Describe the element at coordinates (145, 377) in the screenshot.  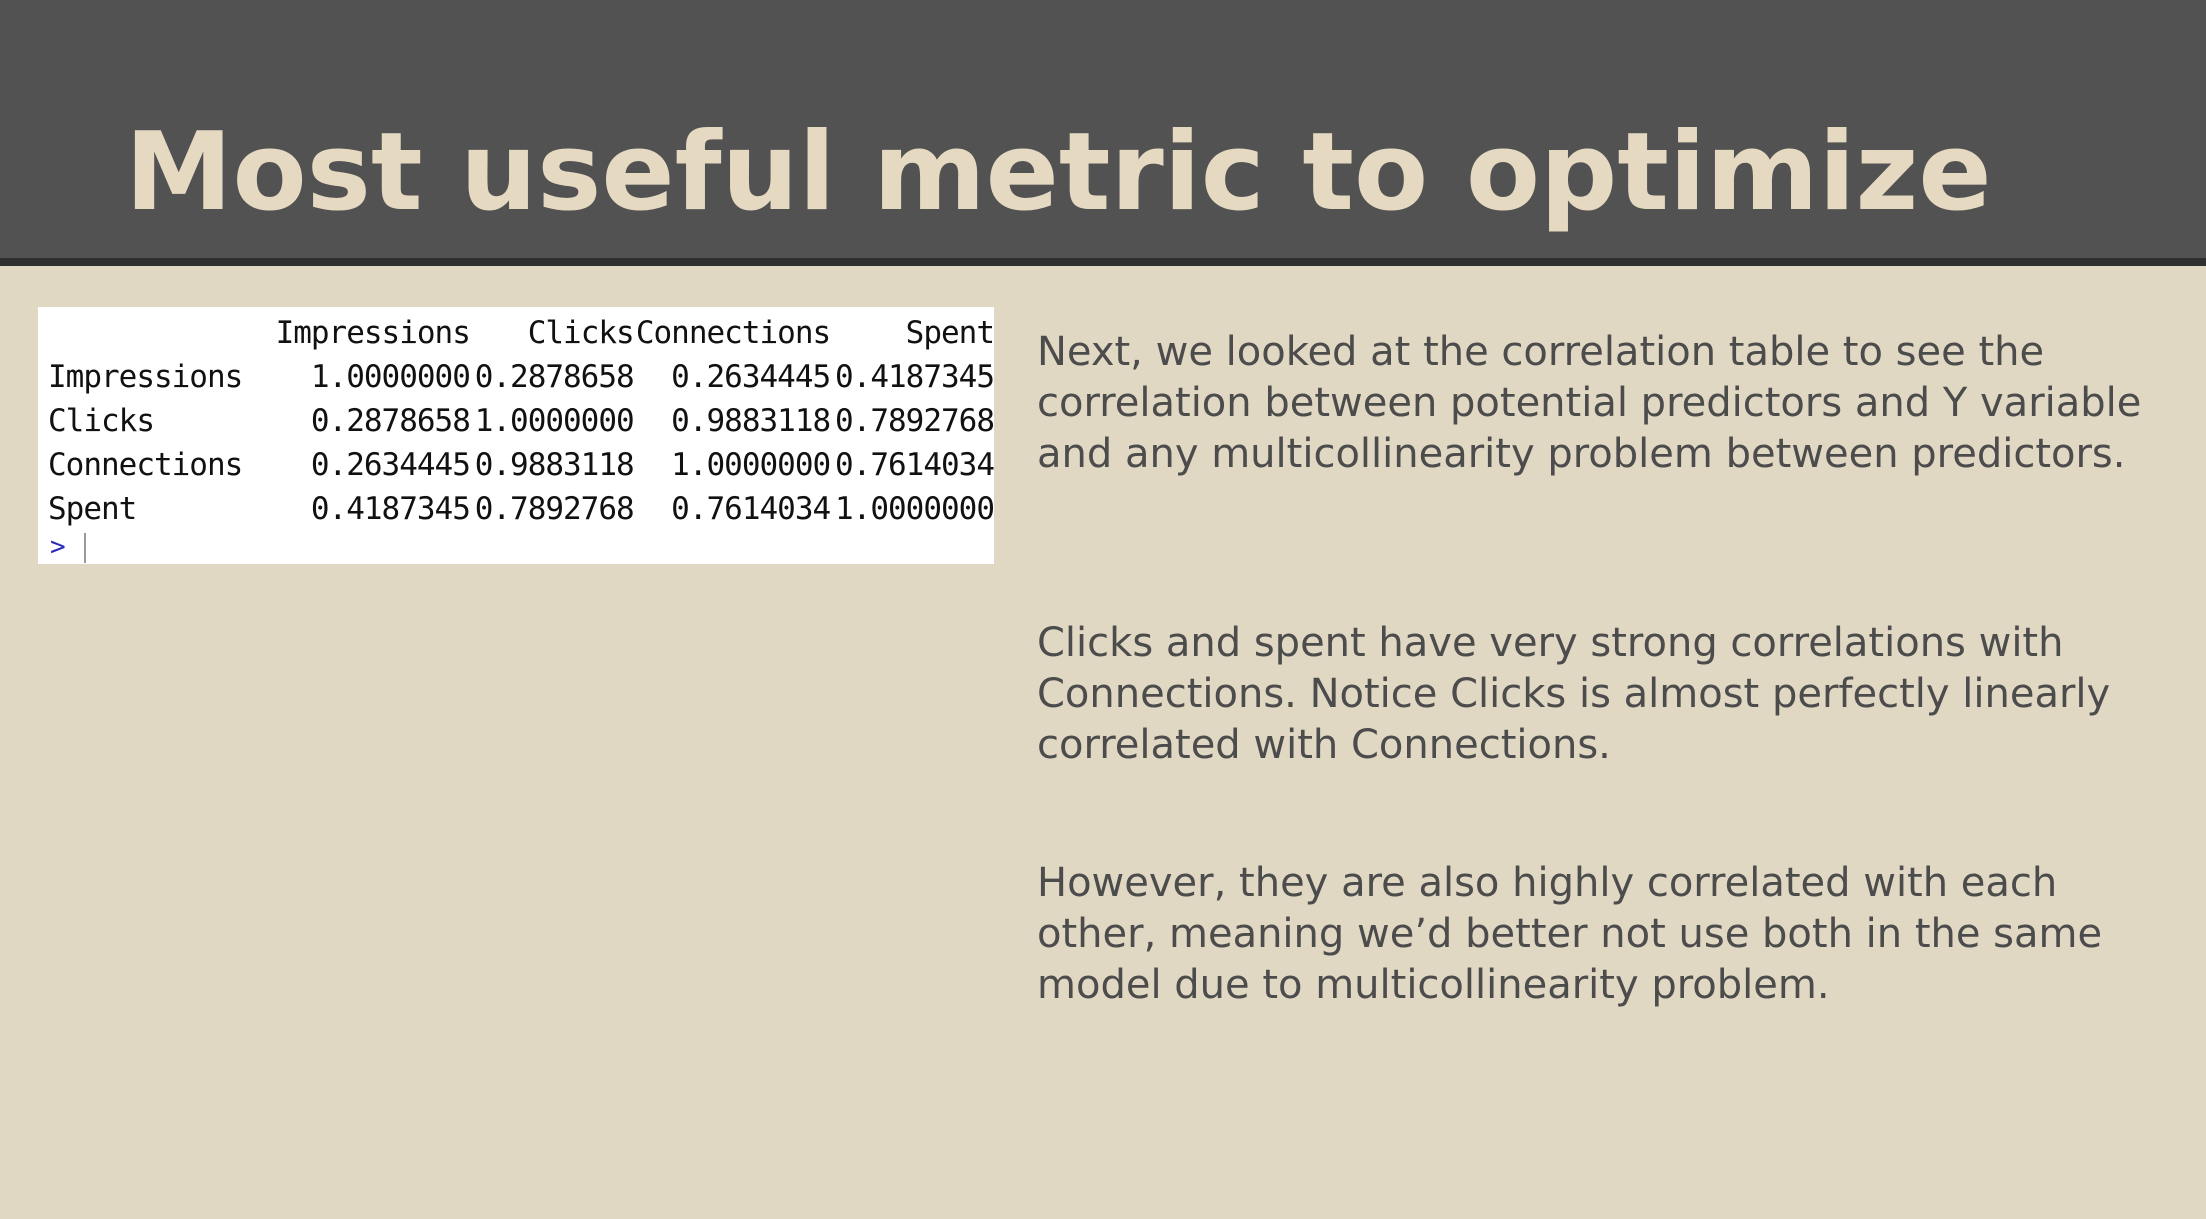
I see `row-name: Impressions` at that location.